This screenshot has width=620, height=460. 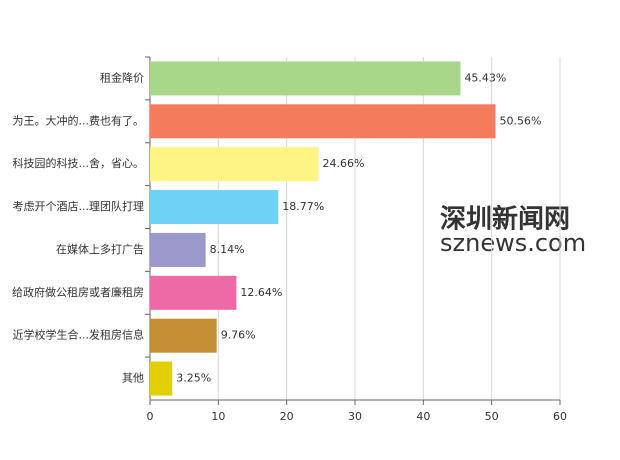 What do you see at coordinates (423, 416) in the screenshot?
I see `x-tick-label: 40` at bounding box center [423, 416].